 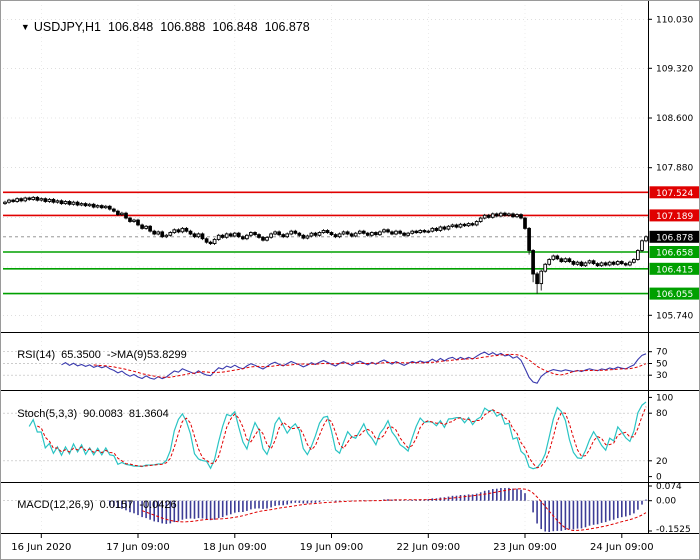 I want to click on price-scale, so click(x=674, y=267).